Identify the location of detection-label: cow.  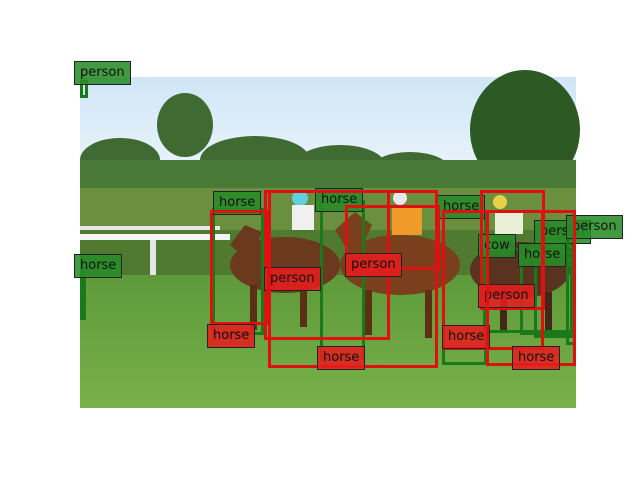
(497, 246).